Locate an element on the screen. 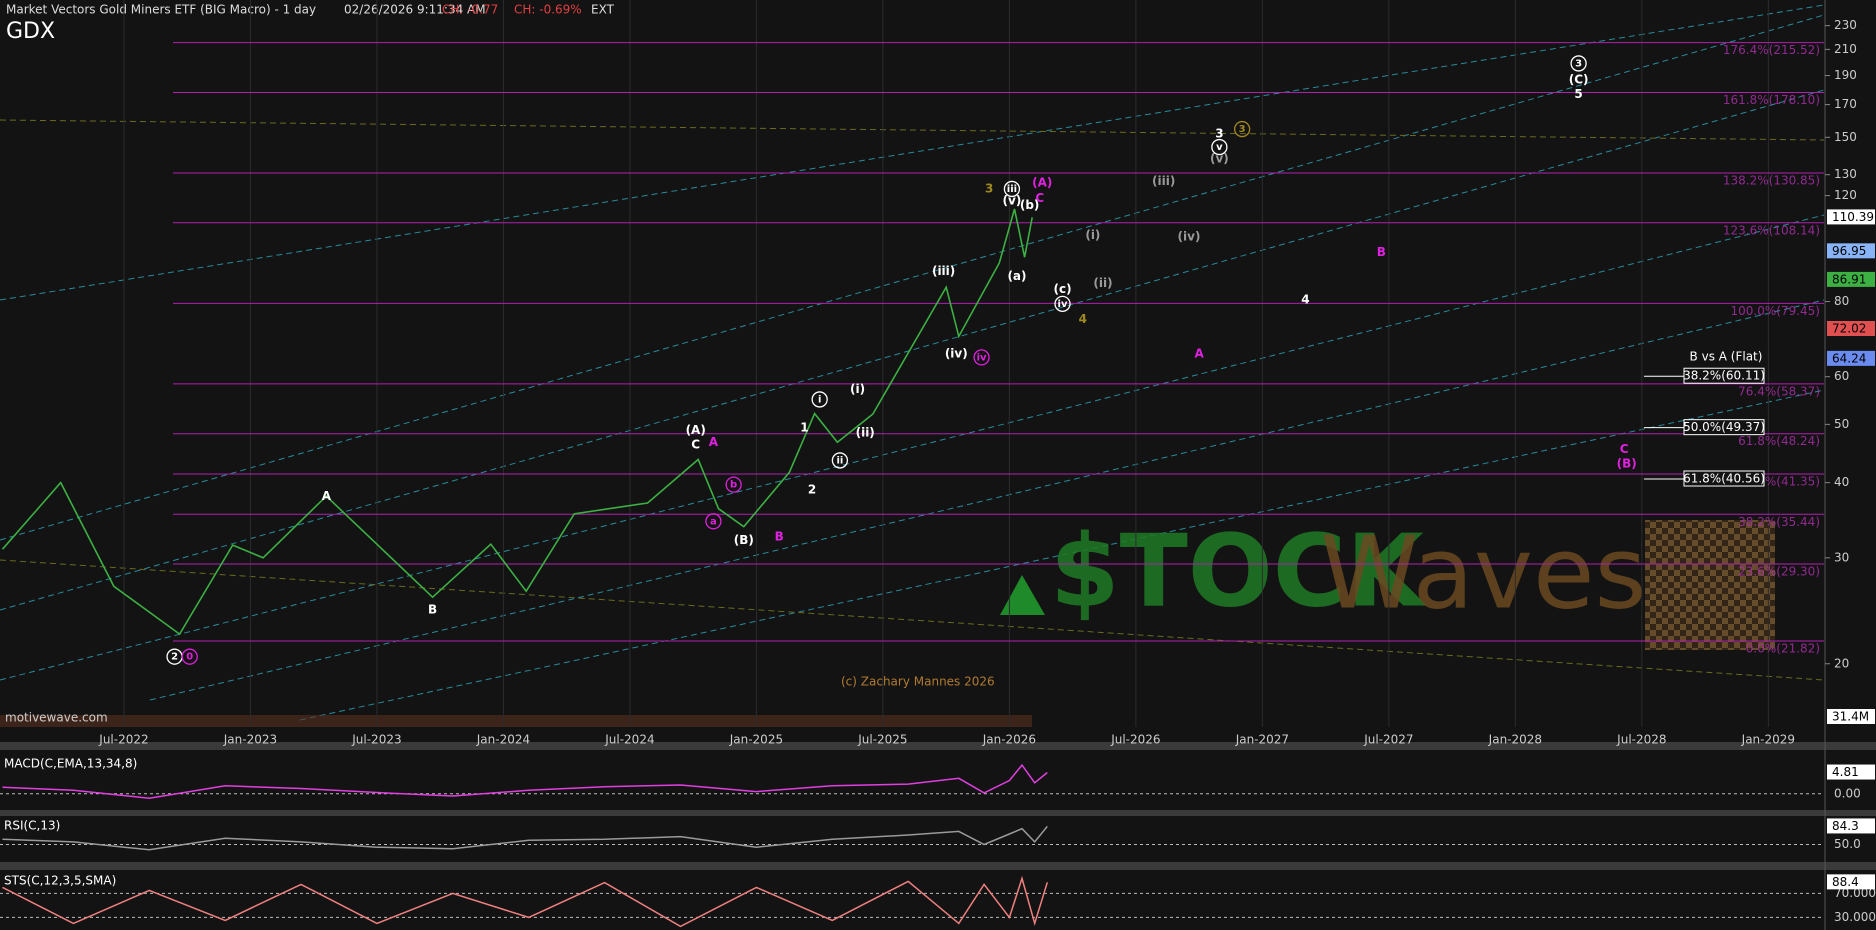  wave-label: (i) is located at coordinates (857, 389).